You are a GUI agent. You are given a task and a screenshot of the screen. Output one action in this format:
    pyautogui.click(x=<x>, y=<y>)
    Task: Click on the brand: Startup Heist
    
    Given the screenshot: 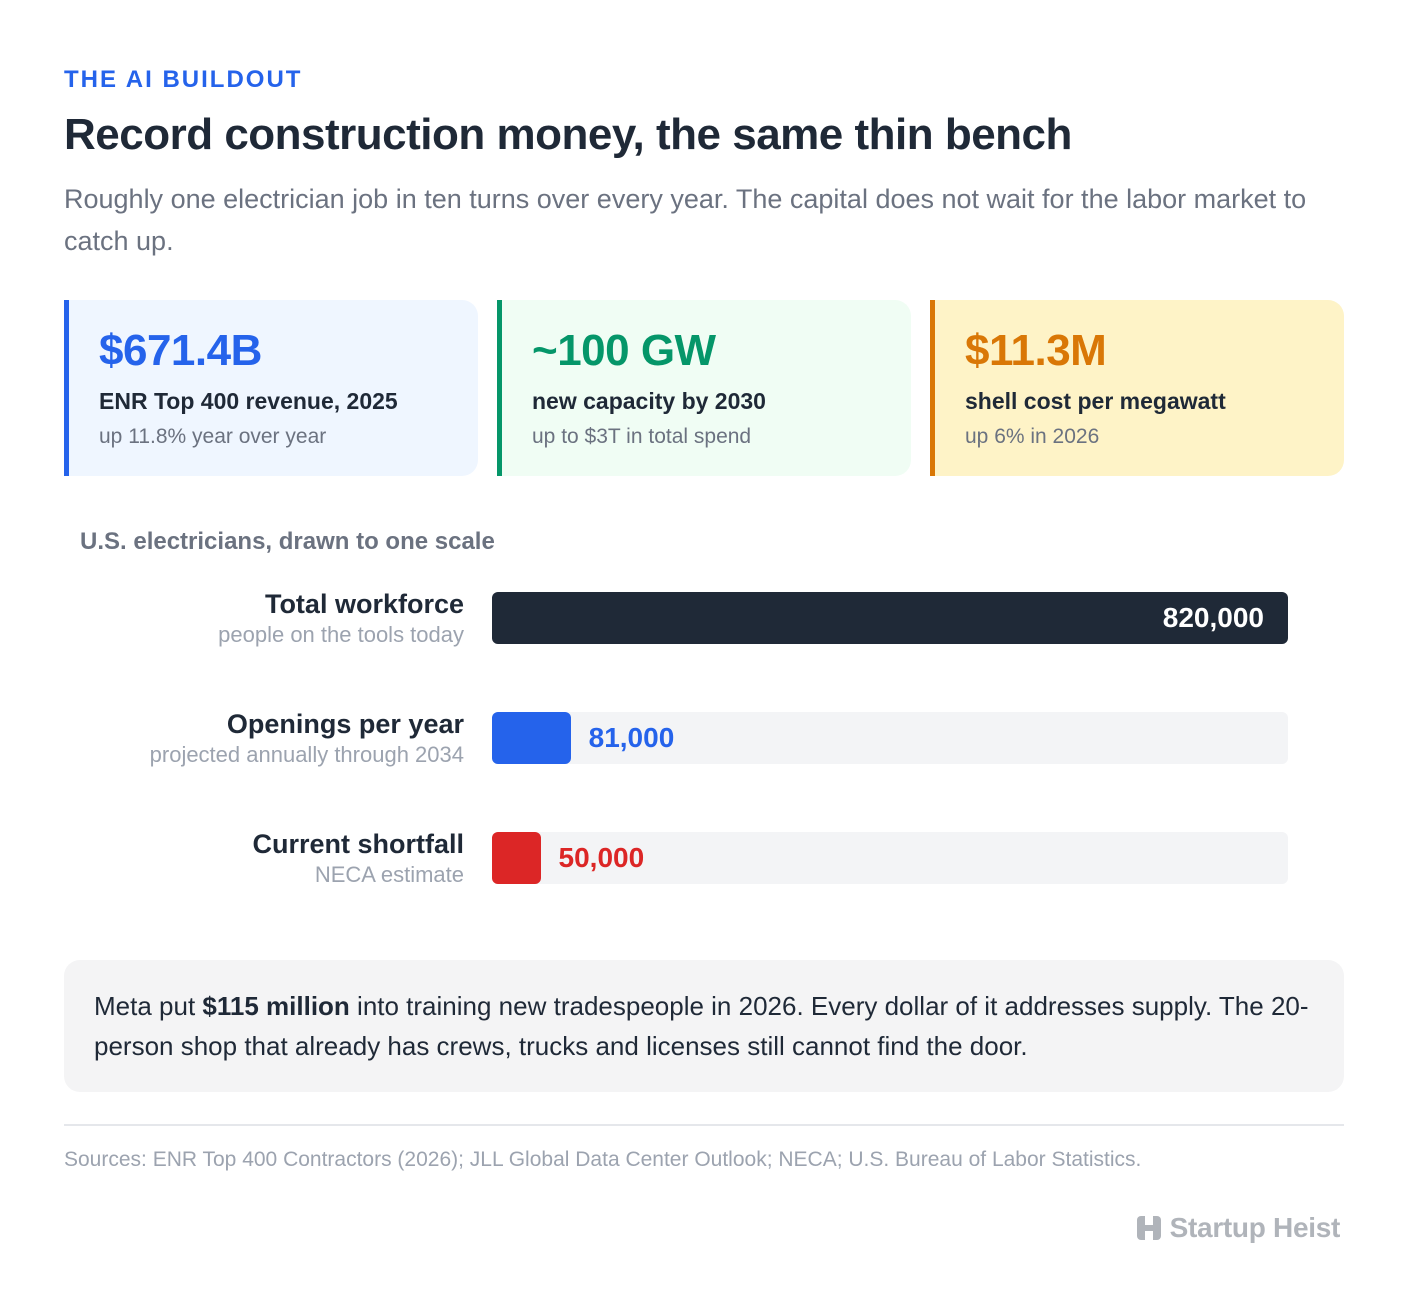 What is the action you would take?
    pyautogui.click(x=1238, y=1228)
    